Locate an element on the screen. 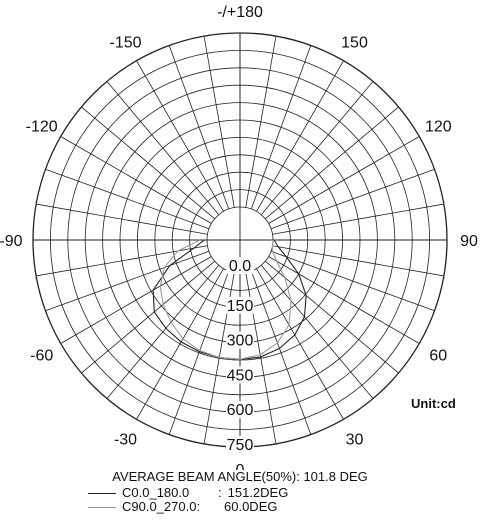  radial-tick-label: 0.0 is located at coordinates (240, 266).